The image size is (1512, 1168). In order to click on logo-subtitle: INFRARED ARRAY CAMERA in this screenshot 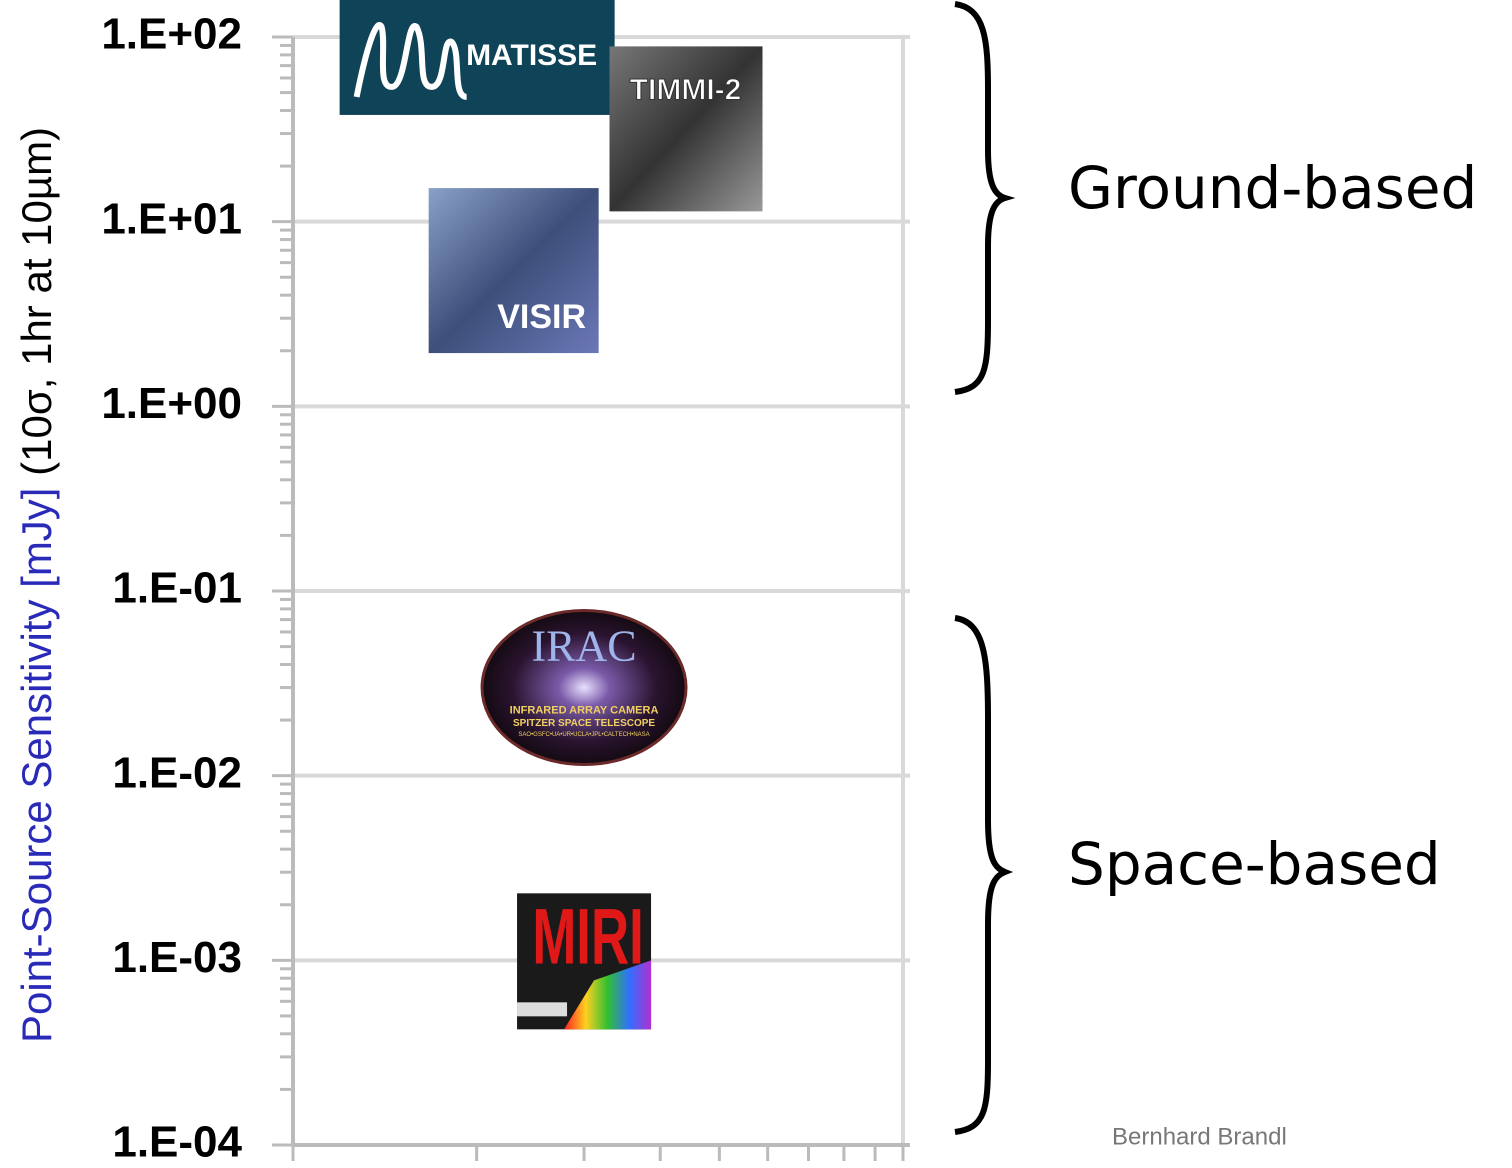, I will do `click(584, 710)`.